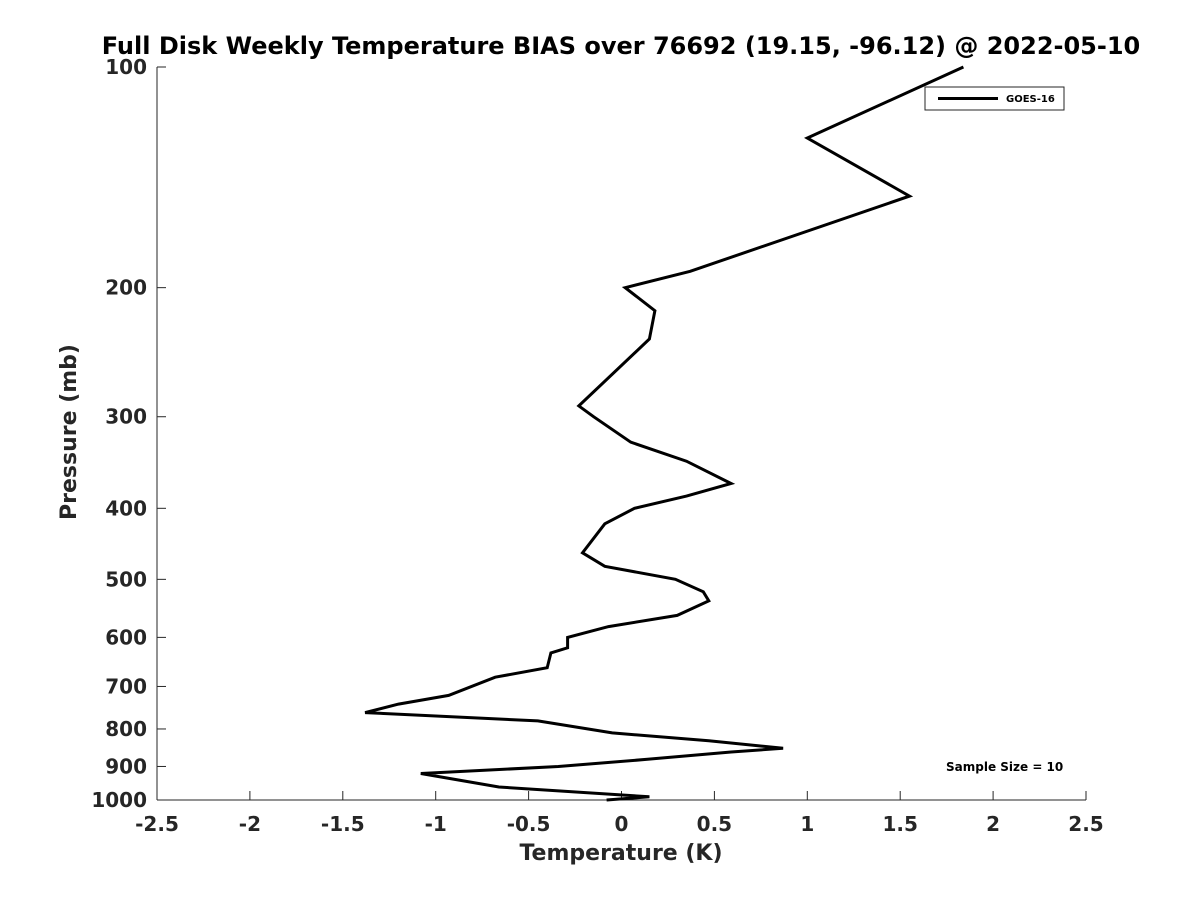  What do you see at coordinates (126, 766) in the screenshot?
I see `y-tick-label: 900` at bounding box center [126, 766].